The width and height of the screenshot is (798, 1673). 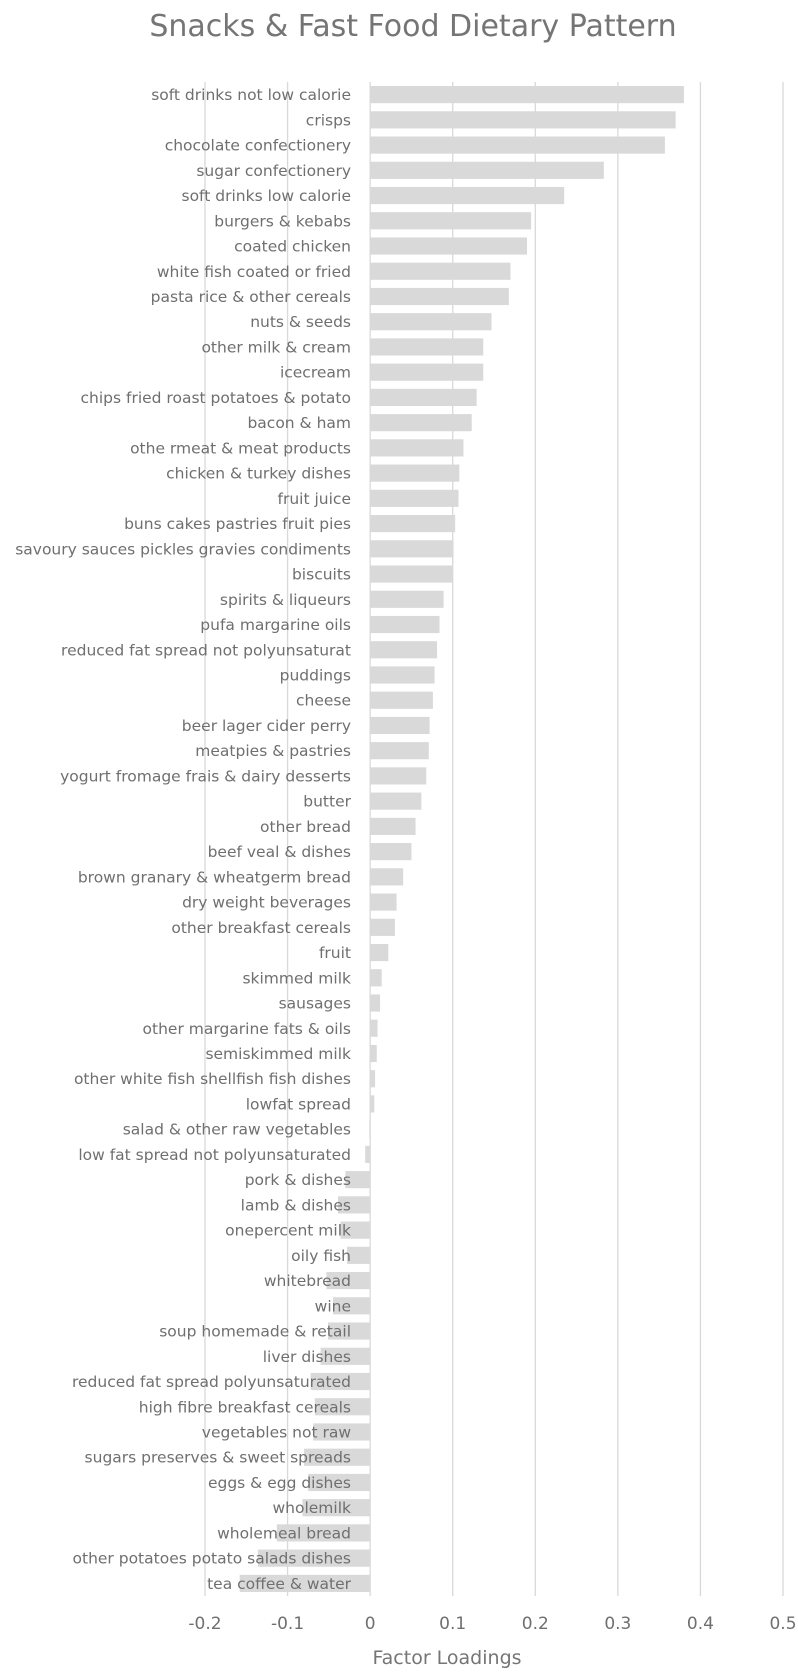 I want to click on x-tick-label: 0.3, so click(x=617, y=1624).